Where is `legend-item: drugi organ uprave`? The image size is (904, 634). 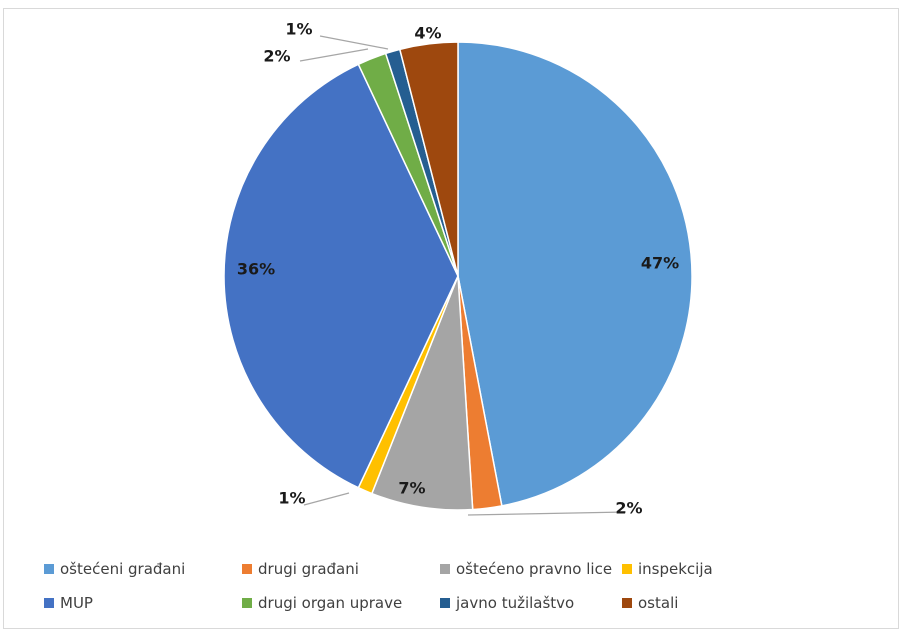 legend-item: drugi organ uprave is located at coordinates (341, 603).